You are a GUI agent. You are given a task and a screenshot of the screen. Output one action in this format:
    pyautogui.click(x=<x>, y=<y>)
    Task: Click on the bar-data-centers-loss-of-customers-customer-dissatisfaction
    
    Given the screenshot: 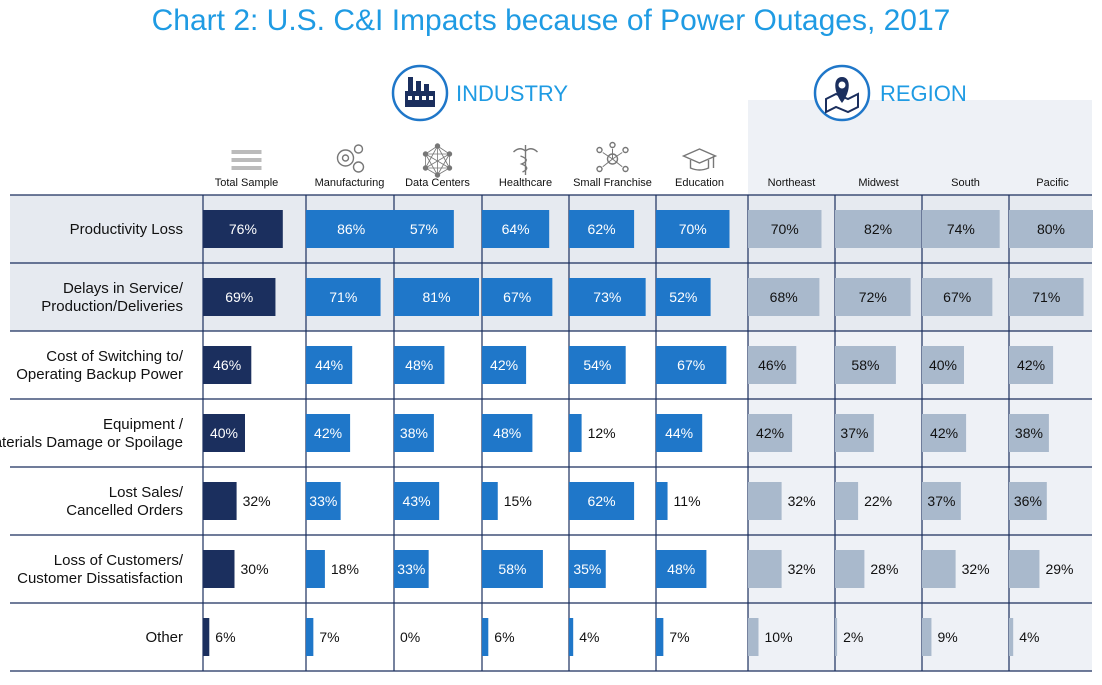 What is the action you would take?
    pyautogui.click(x=411, y=569)
    